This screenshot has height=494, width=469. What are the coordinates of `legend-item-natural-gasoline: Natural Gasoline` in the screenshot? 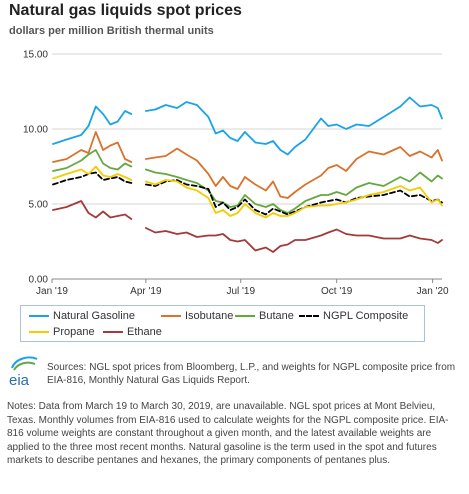 It's located at (82, 316).